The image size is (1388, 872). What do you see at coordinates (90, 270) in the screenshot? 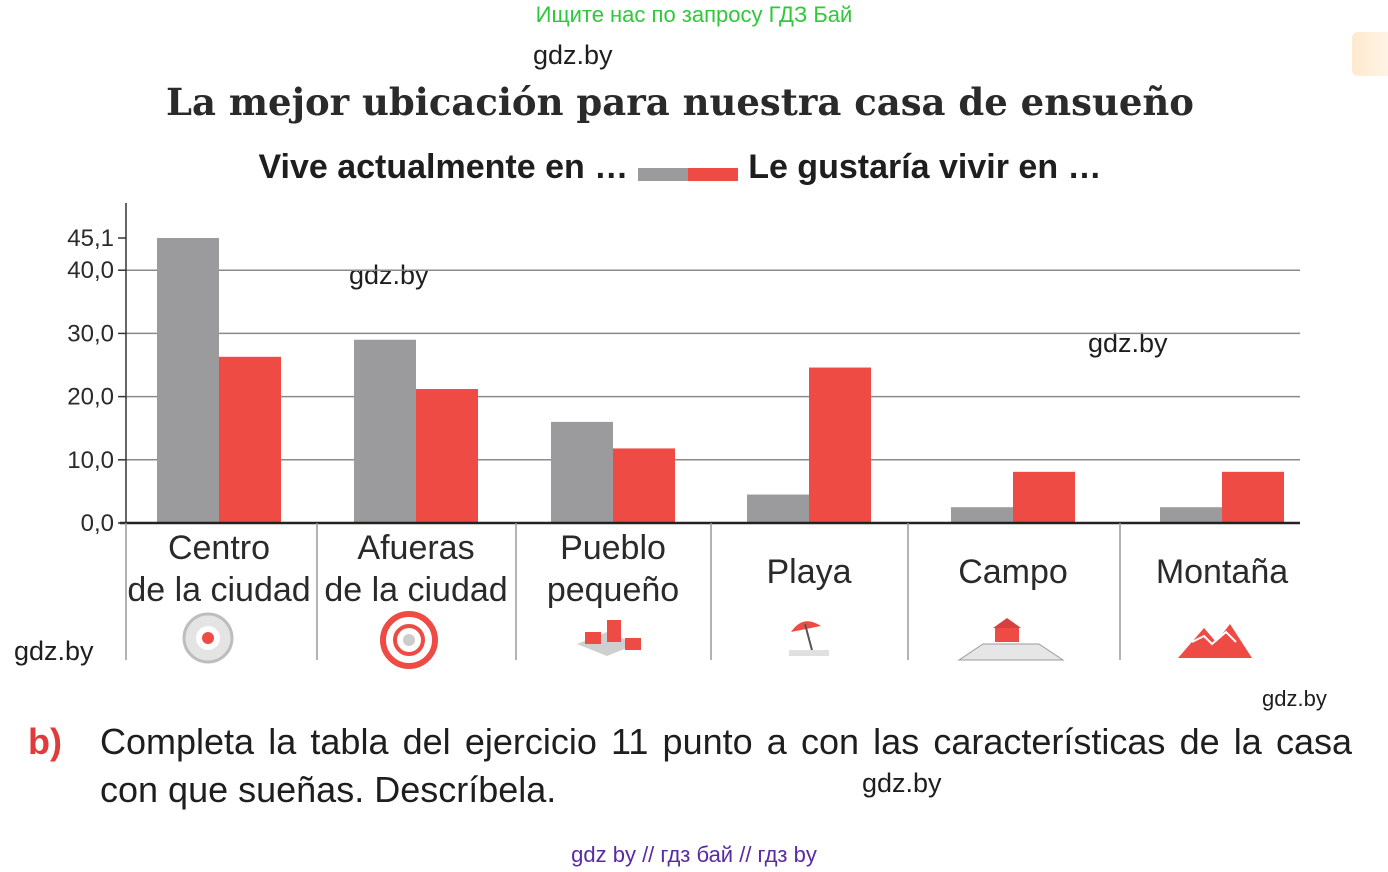
I see `y-tick-label: 40,0` at bounding box center [90, 270].